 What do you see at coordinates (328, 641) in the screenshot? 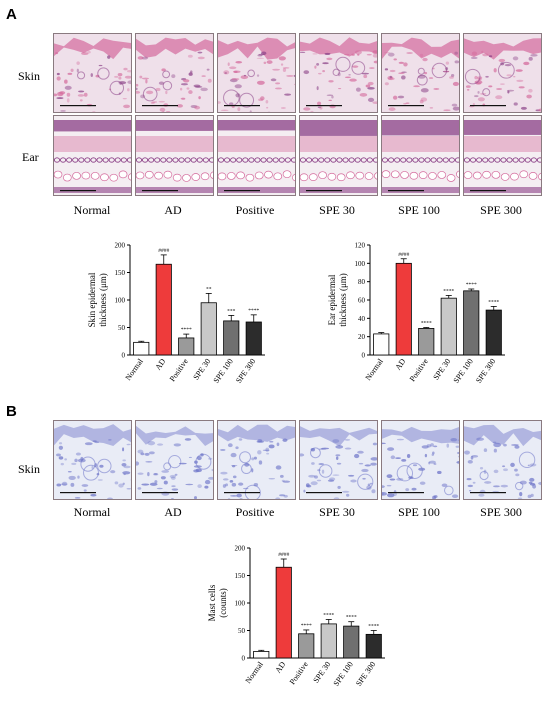
I see `mast-chart-bar-spe30` at bounding box center [328, 641].